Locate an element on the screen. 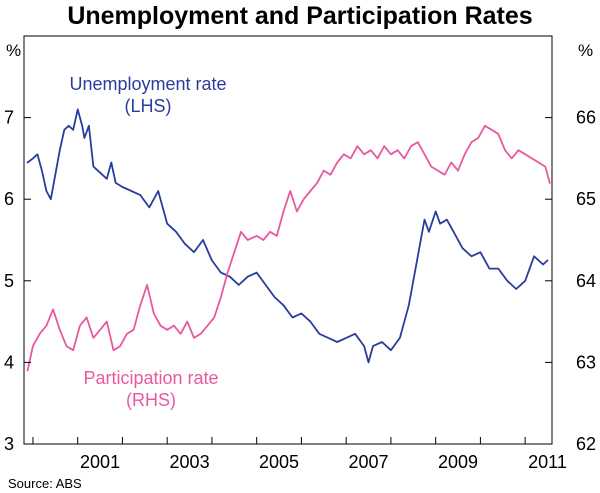 Image resolution: width=600 pixels, height=493 pixels. participation-label: Participation rate is located at coordinates (150, 378).